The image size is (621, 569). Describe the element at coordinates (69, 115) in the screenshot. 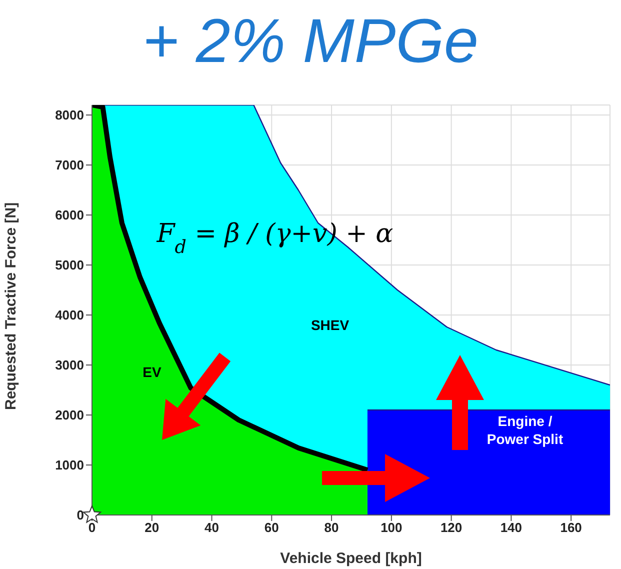

I see `y-tick-label: 8000` at that location.